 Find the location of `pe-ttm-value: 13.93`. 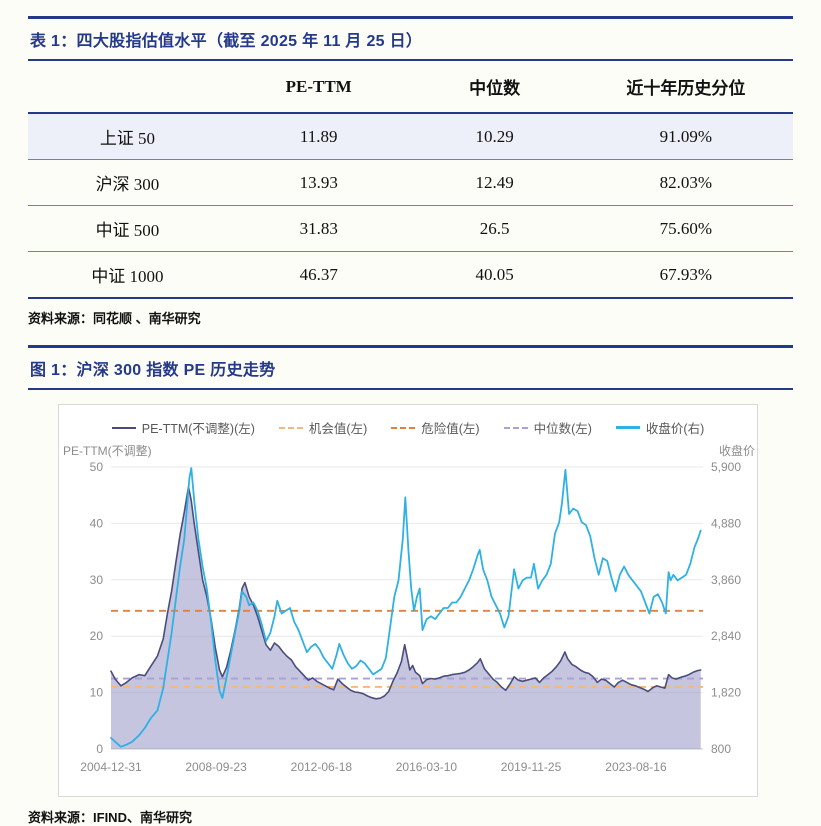

pe-ttm-value: 13.93 is located at coordinates (318, 182).